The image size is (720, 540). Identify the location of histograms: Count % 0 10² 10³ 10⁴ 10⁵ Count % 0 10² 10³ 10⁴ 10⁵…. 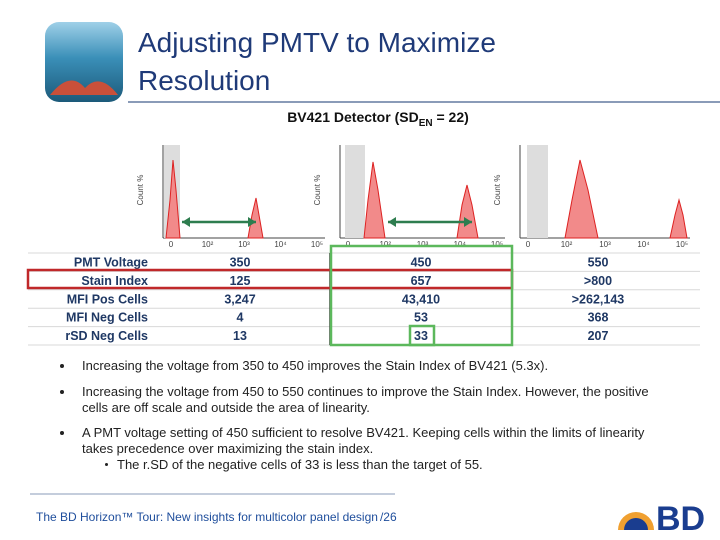
(413, 197).